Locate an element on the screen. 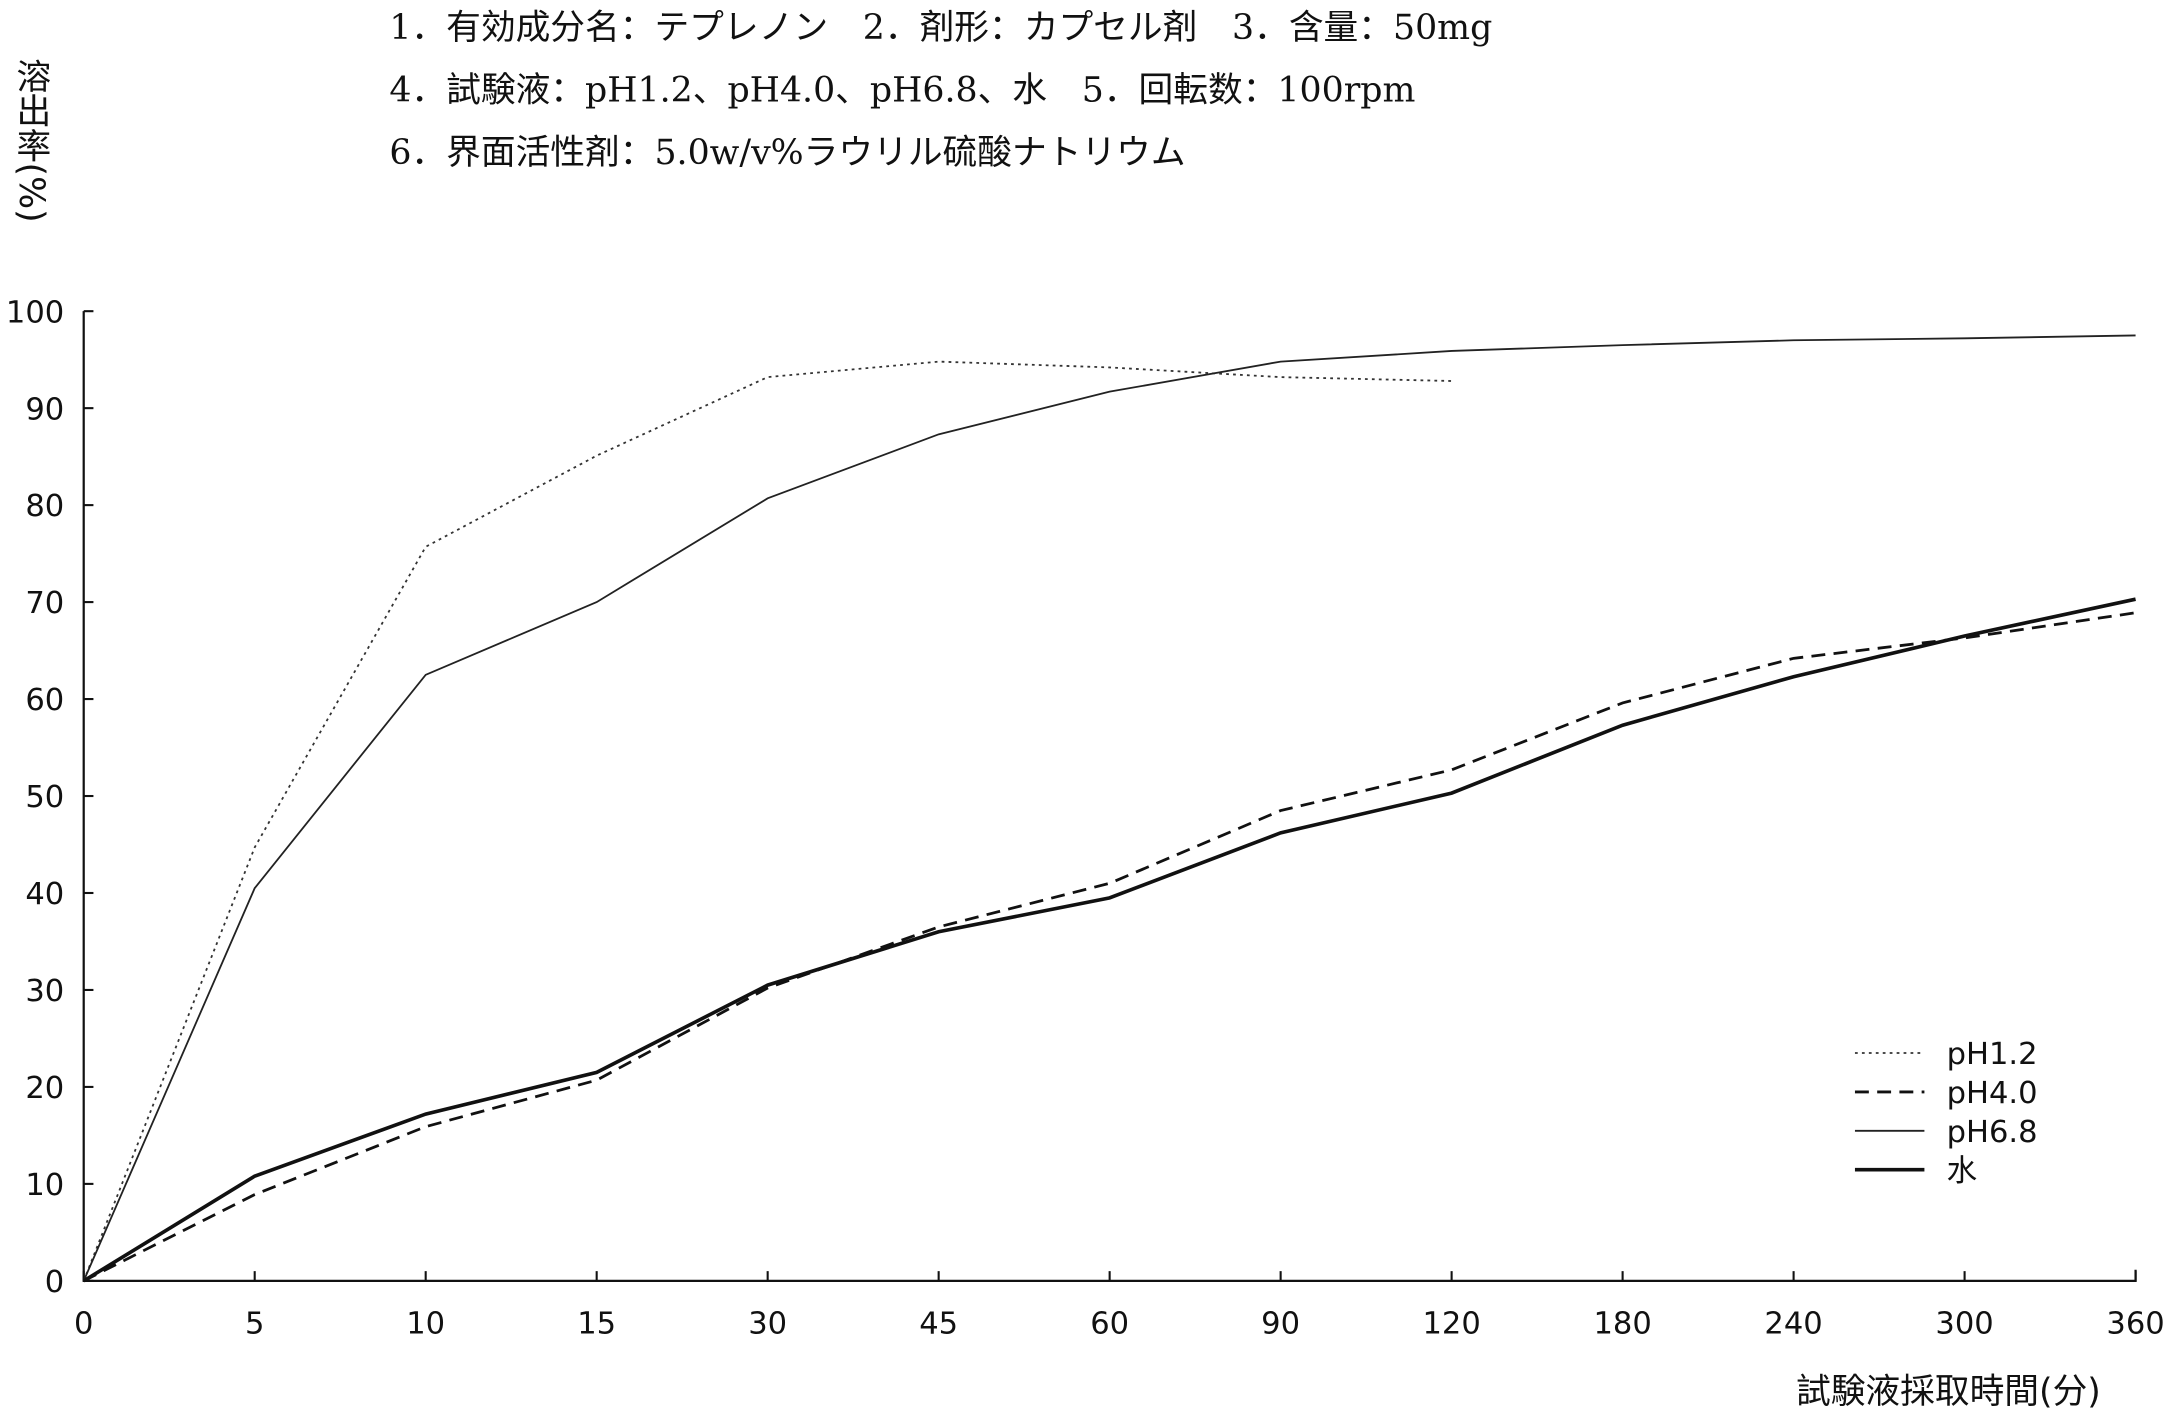 The width and height of the screenshot is (2179, 1417). x-tick-label: 180 is located at coordinates (1622, 1324).